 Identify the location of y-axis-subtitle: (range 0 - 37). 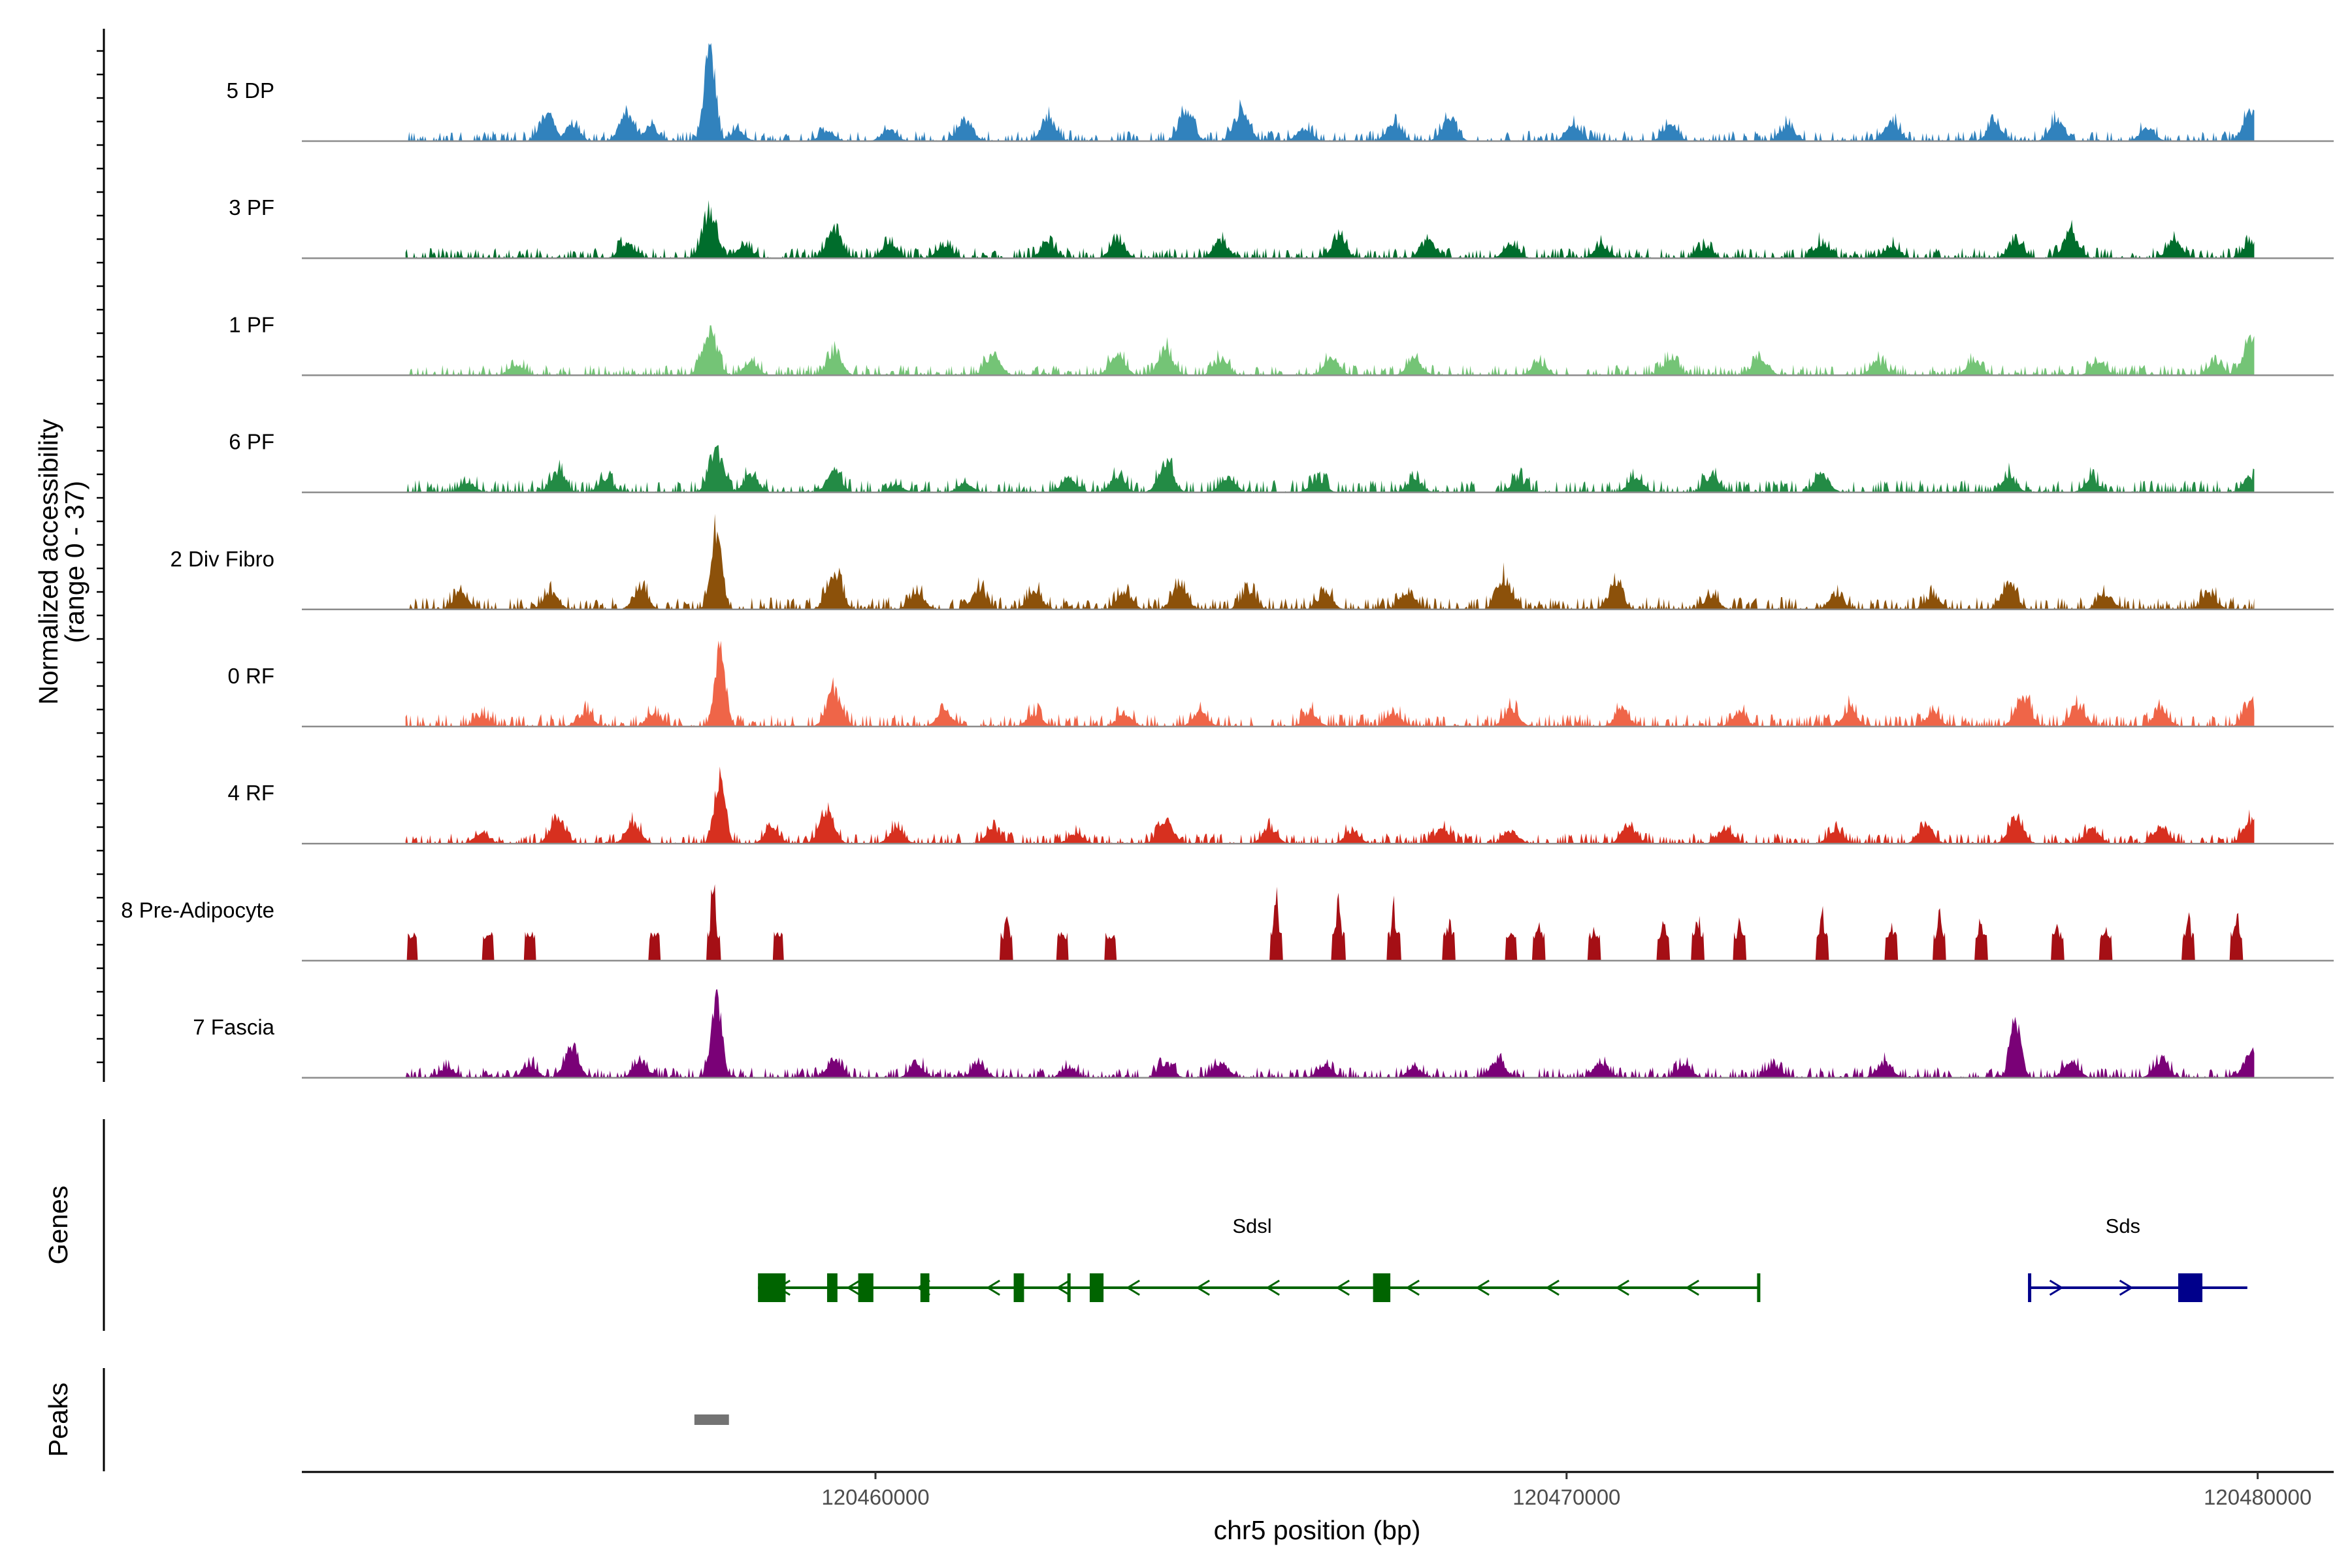
(74, 562).